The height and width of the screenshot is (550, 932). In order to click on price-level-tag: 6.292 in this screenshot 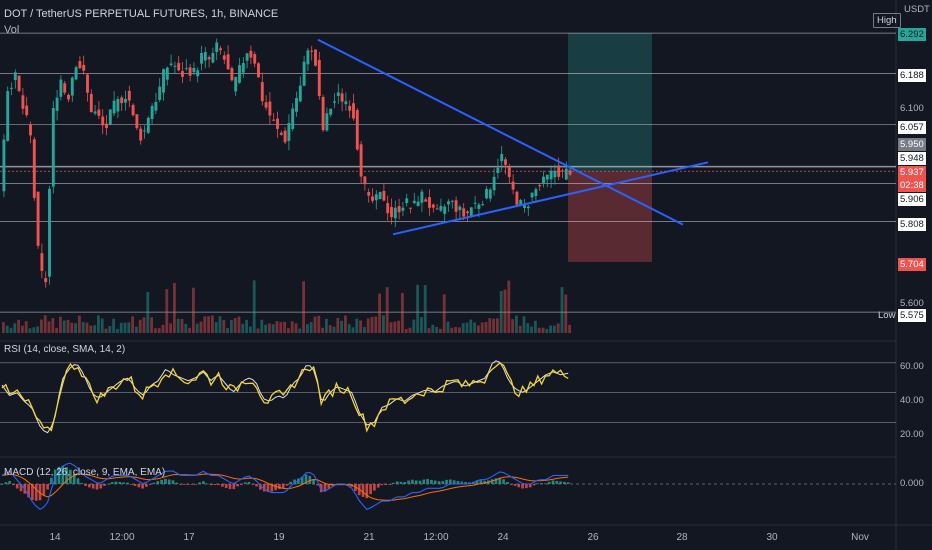, I will do `click(912, 34)`.